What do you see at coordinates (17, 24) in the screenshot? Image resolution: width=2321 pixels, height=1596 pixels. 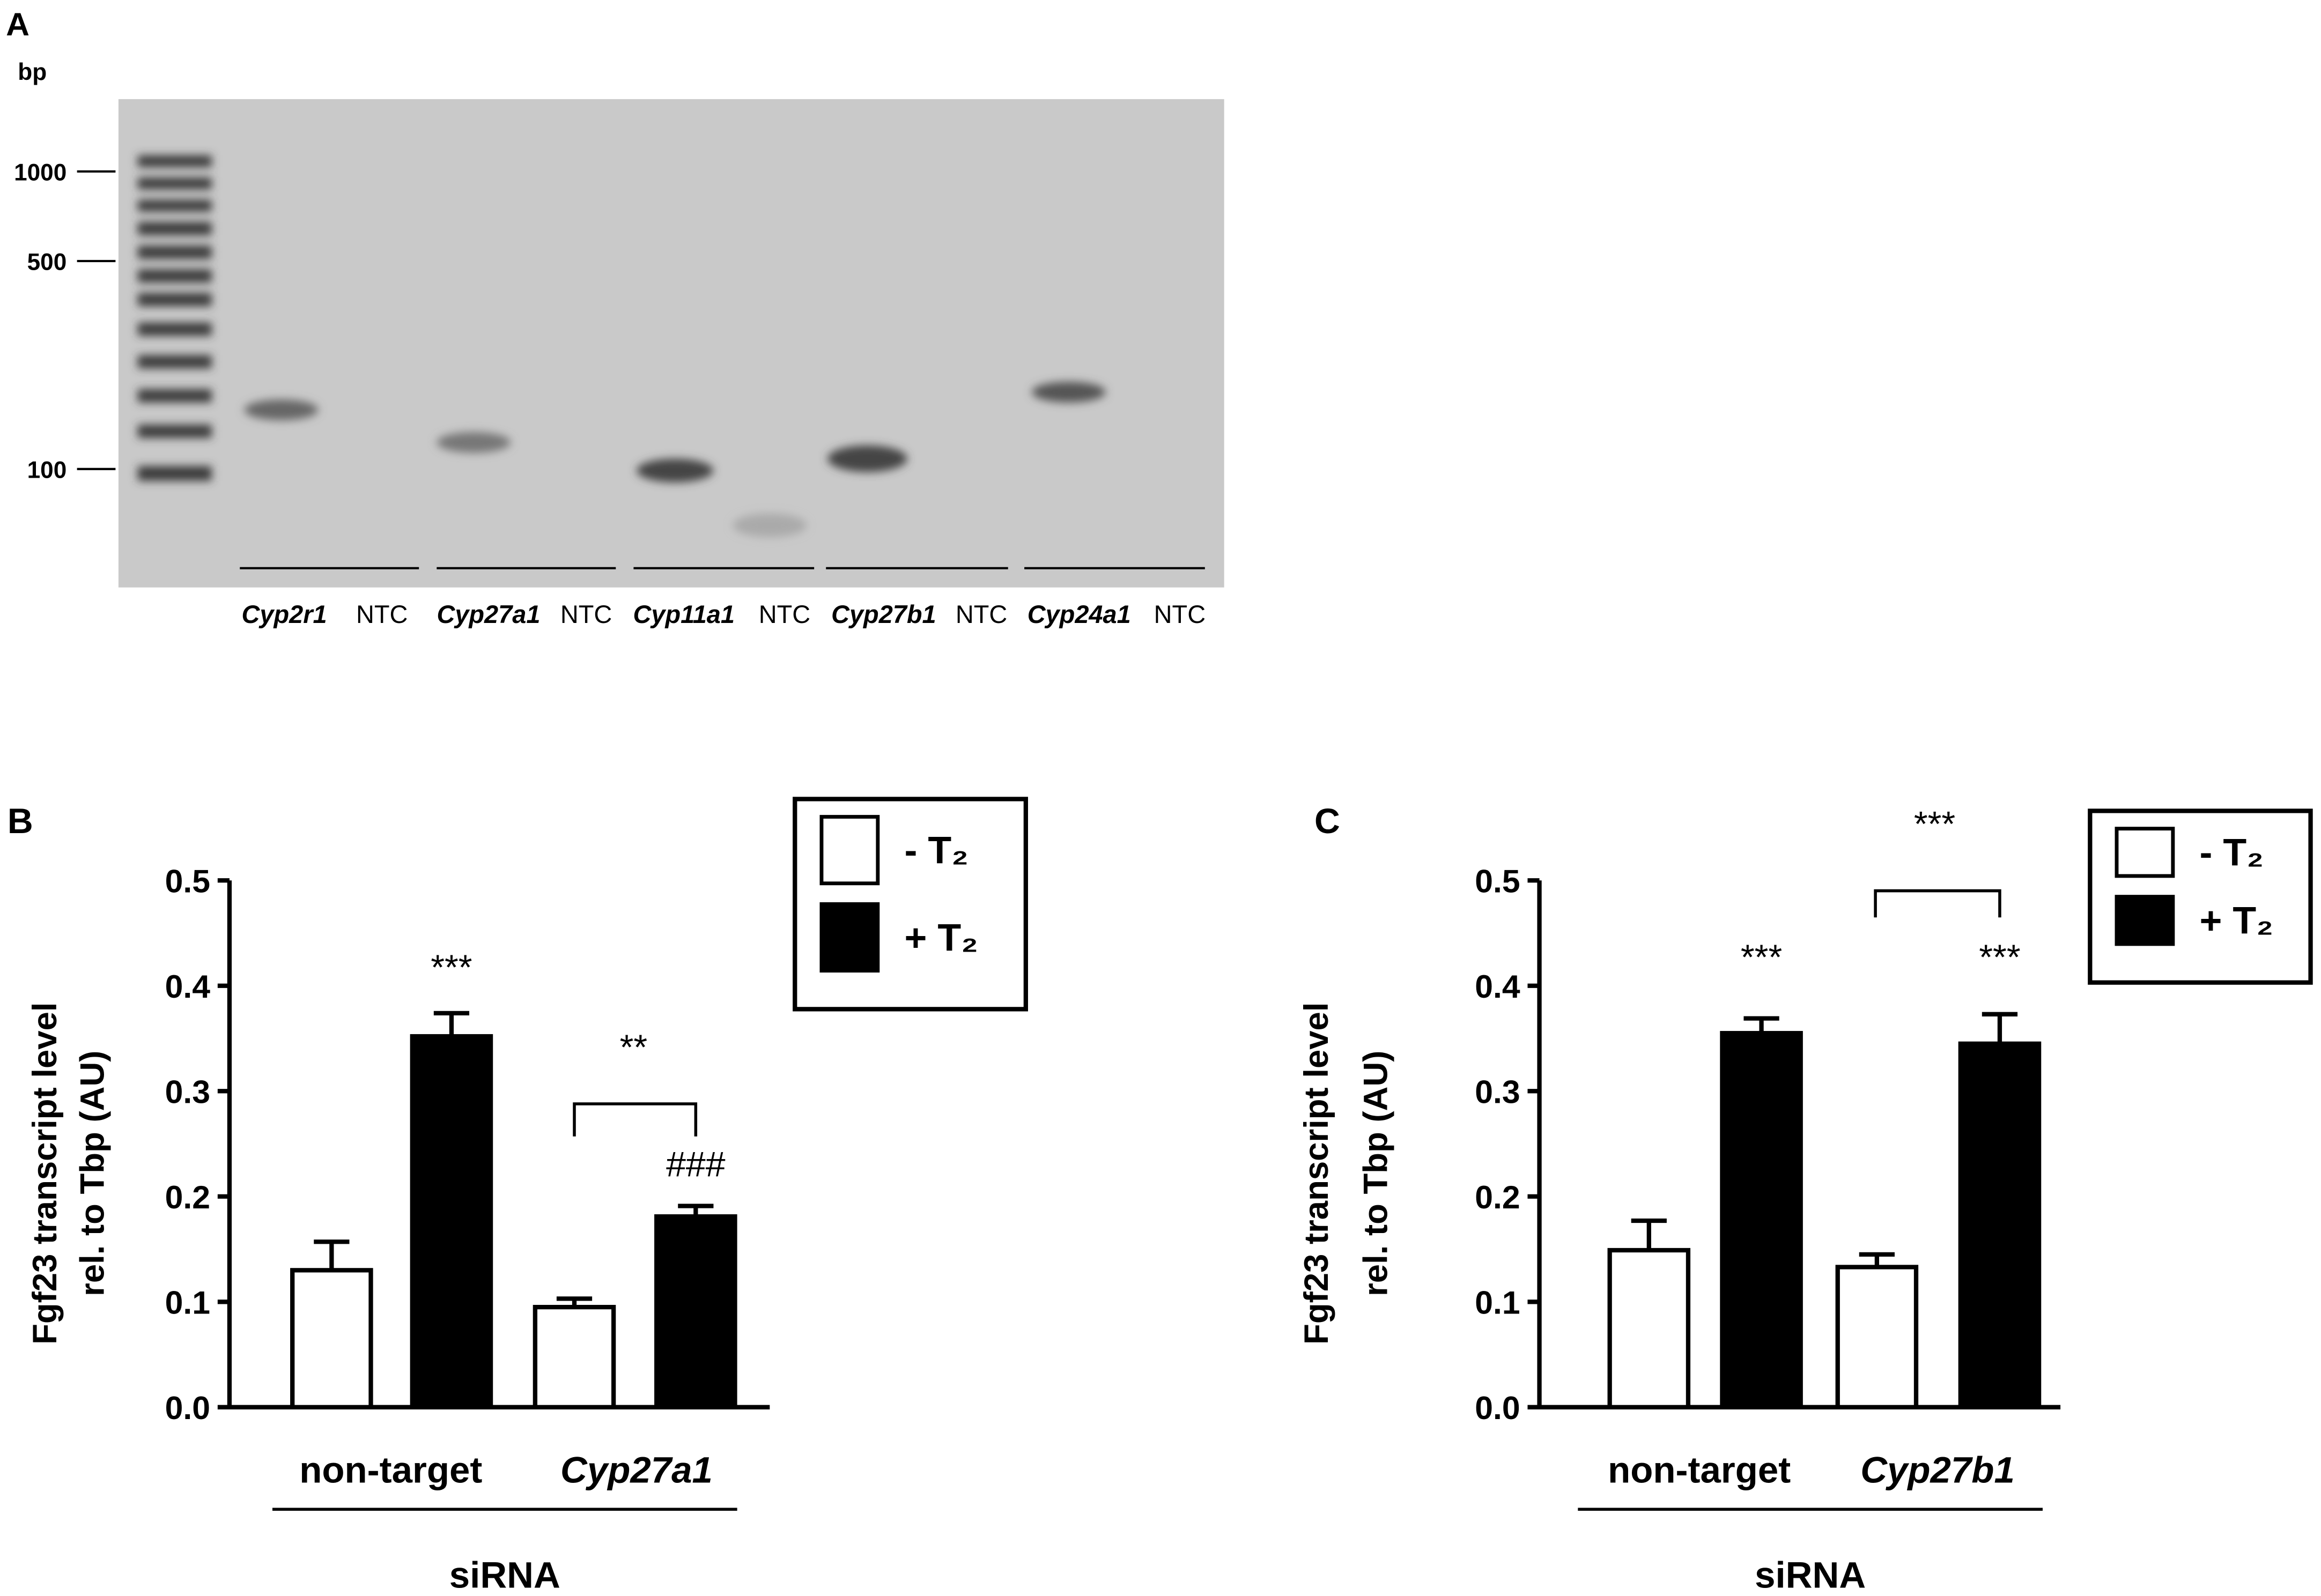 I see `panel-label: A` at bounding box center [17, 24].